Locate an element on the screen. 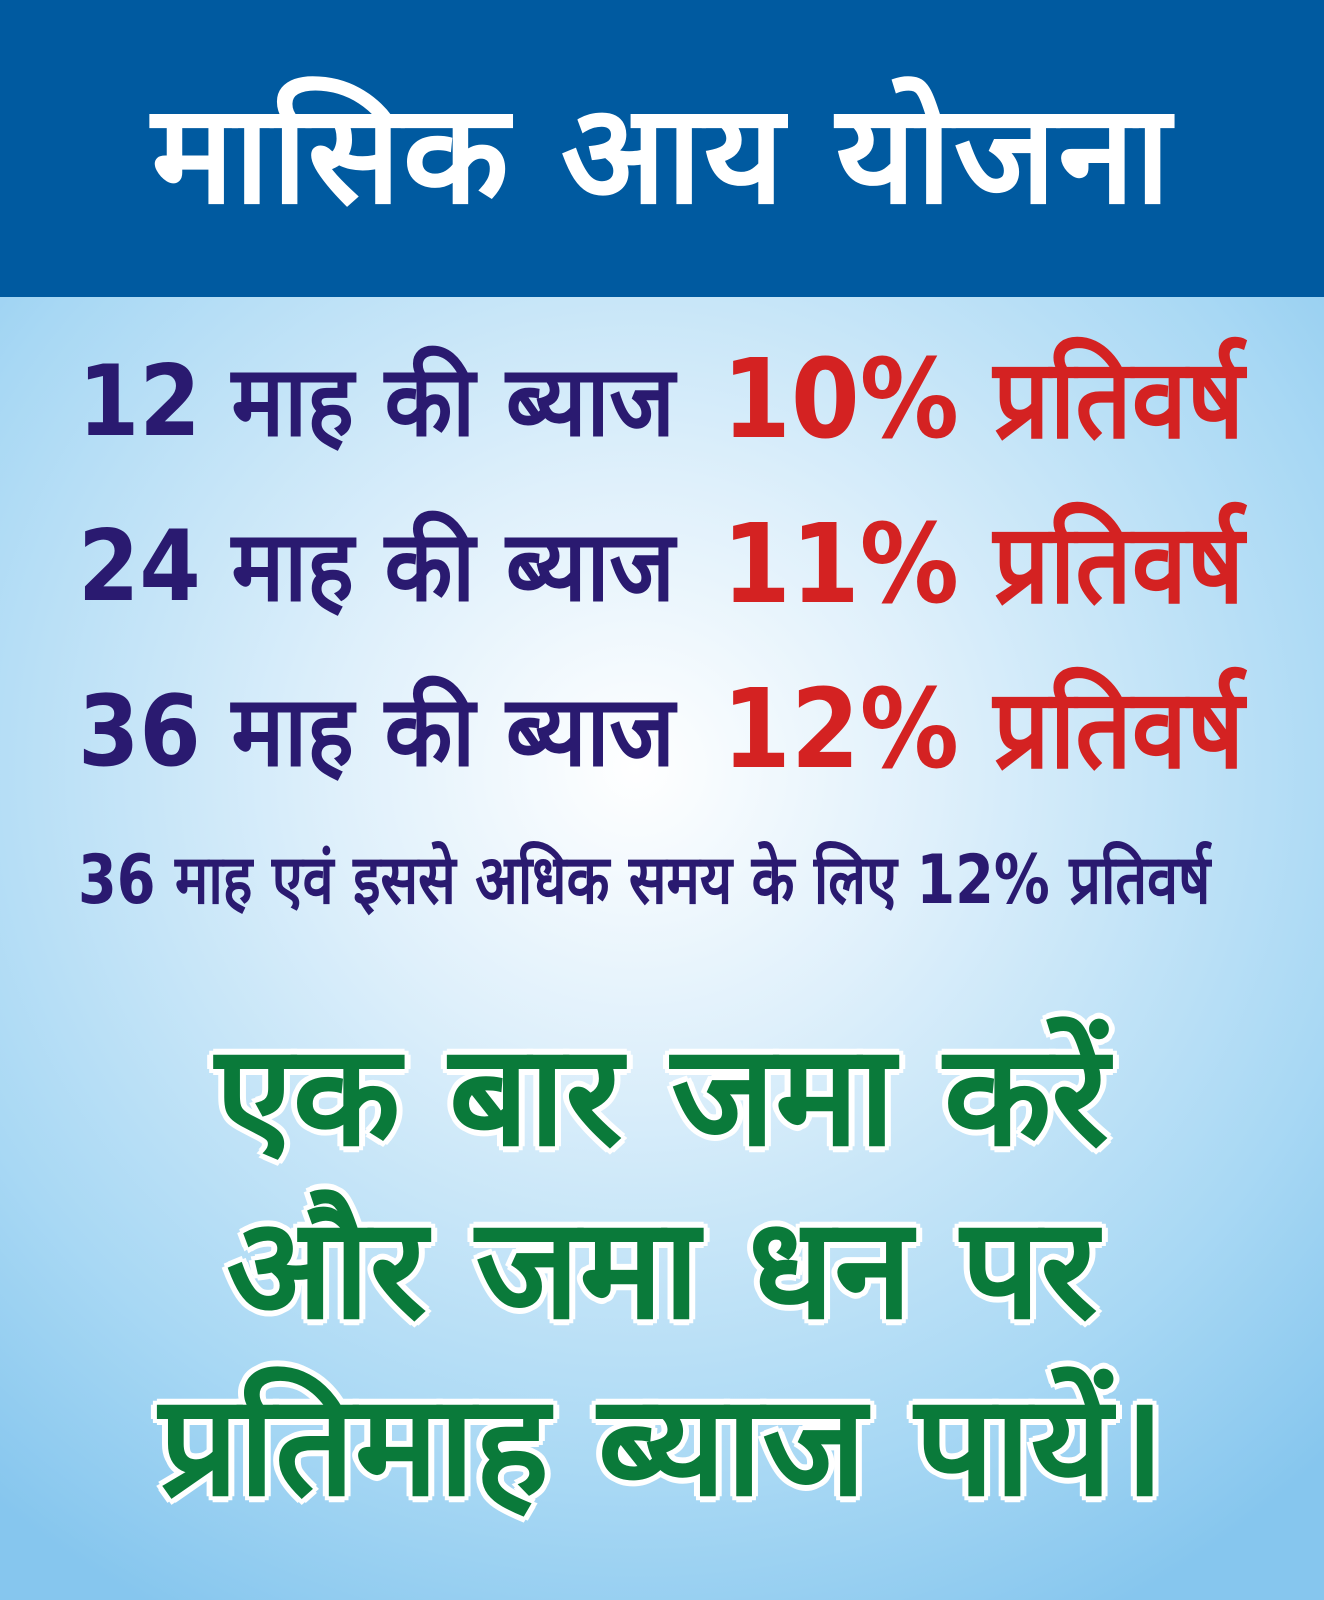 The height and width of the screenshot is (1600, 1324). rate-row: 24 माह की ब्याज 11% प्रतिवर्ष is located at coordinates (662, 565).